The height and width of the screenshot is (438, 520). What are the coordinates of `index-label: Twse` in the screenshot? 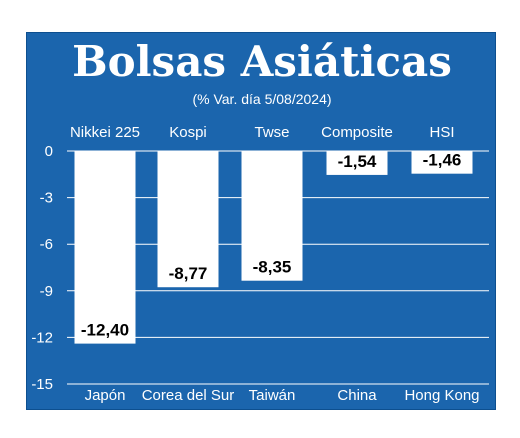 It's located at (271, 132).